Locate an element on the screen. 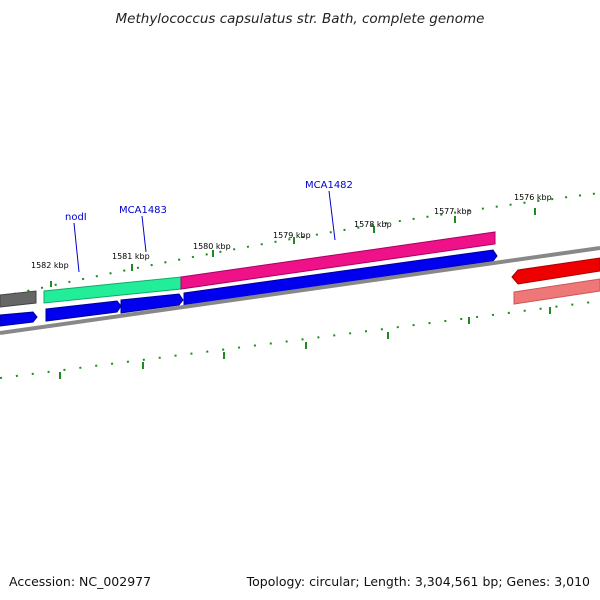 The image size is (600, 600). tick-label: 1580 kbp is located at coordinates (212, 246).